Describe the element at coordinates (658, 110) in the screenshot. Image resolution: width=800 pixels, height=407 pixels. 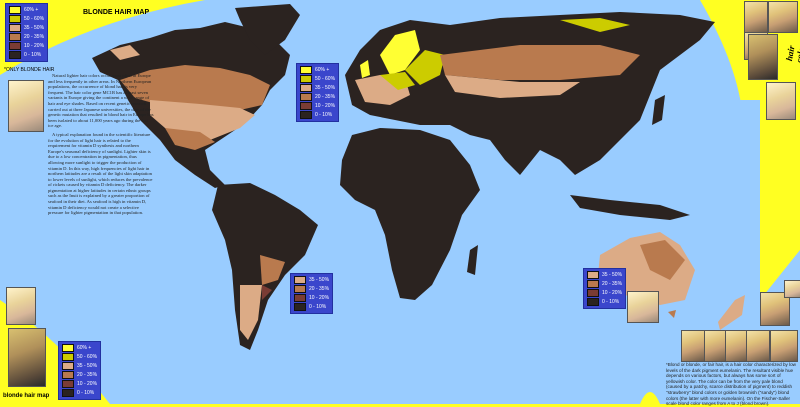
I see `japan` at that location.